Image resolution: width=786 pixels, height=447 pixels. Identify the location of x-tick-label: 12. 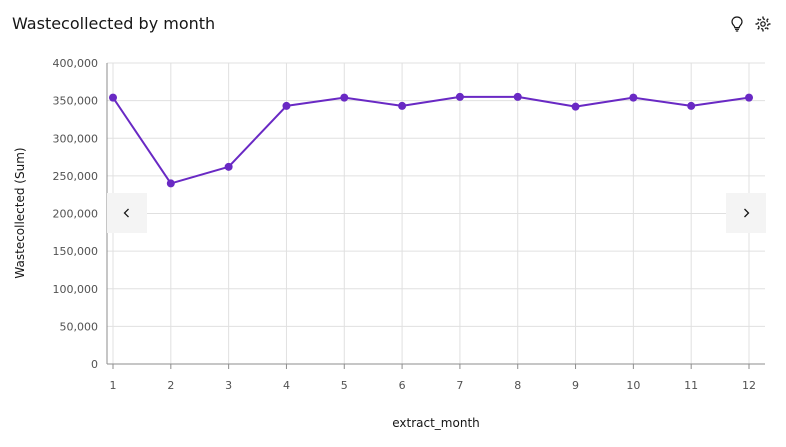
(749, 385).